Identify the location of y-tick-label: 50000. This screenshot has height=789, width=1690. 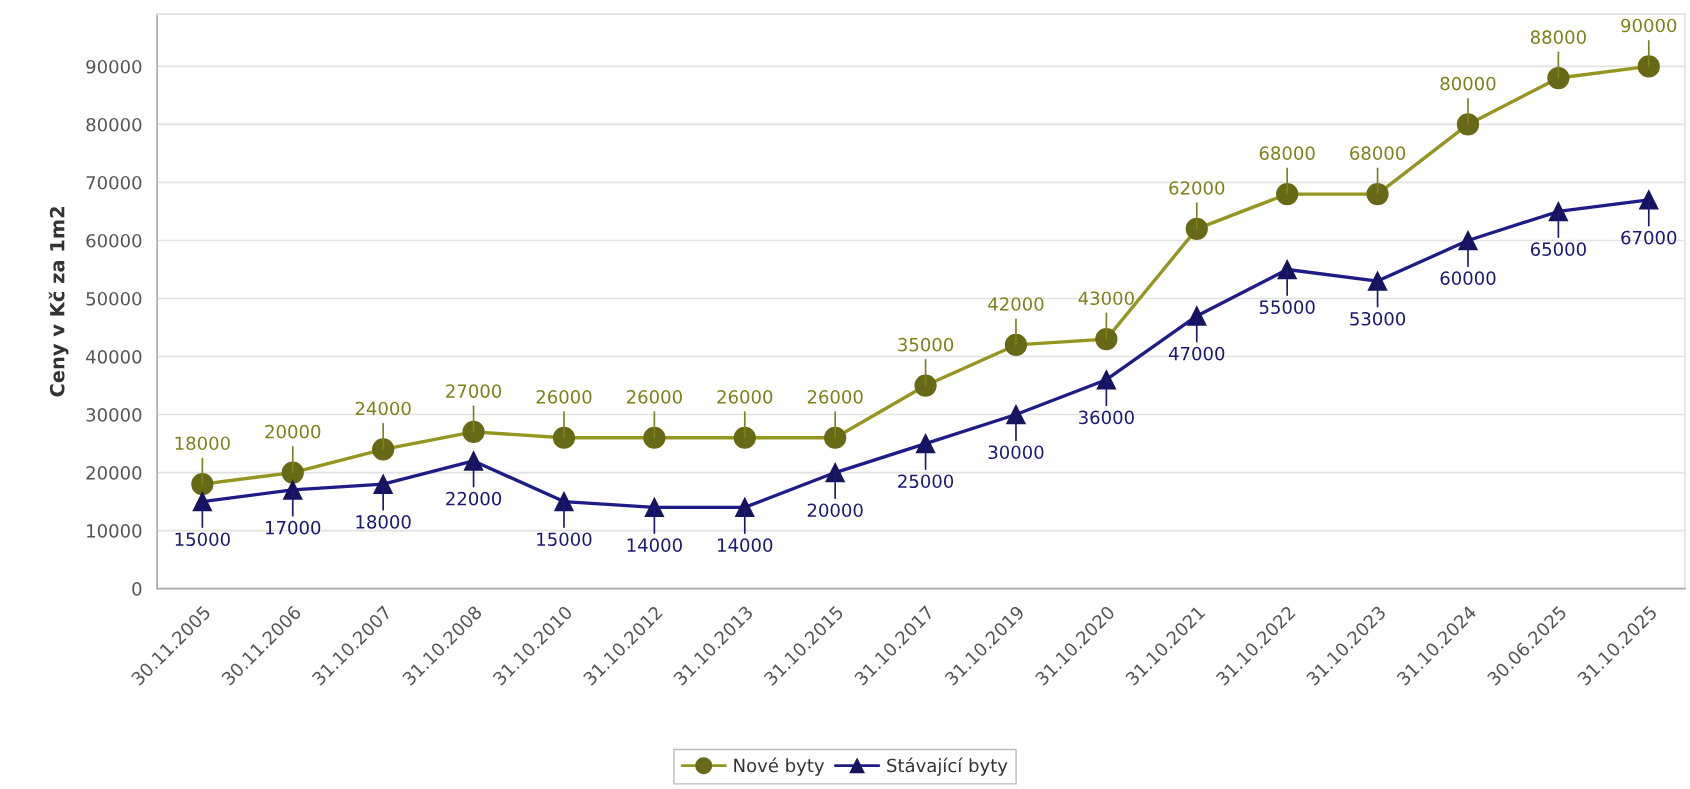
(114, 298).